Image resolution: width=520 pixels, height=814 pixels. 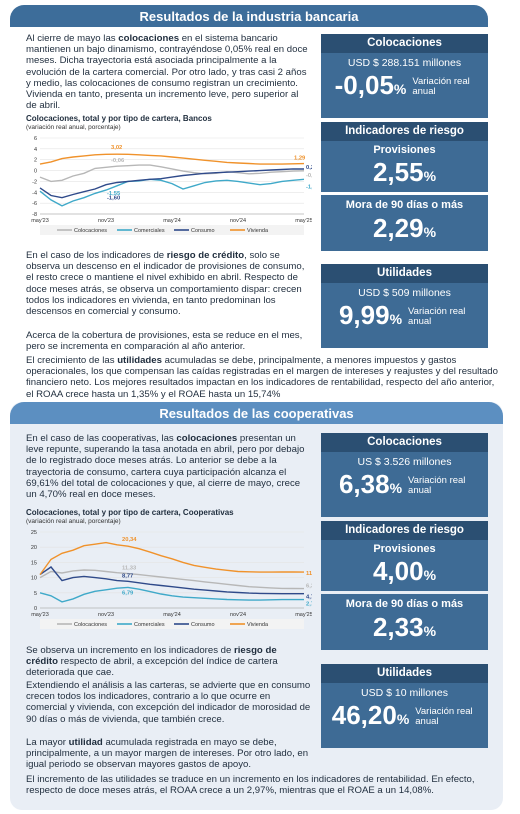 I want to click on data-label: -0,05, so click(x=309, y=176).